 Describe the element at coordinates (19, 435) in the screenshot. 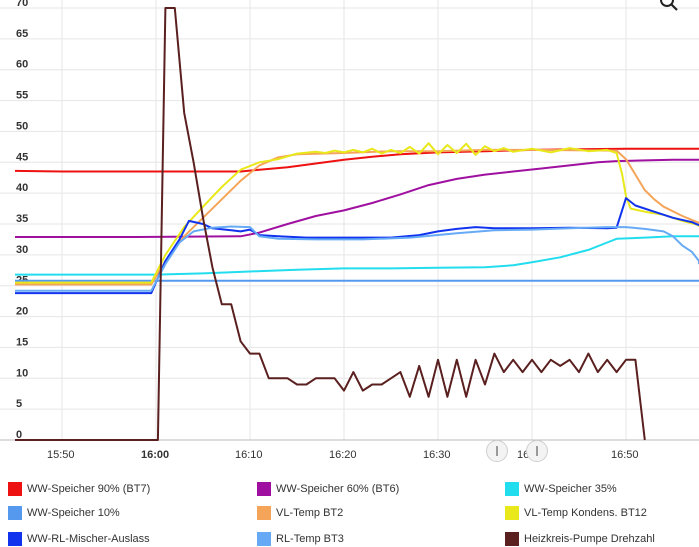

I see `y-tick-label: 0` at that location.